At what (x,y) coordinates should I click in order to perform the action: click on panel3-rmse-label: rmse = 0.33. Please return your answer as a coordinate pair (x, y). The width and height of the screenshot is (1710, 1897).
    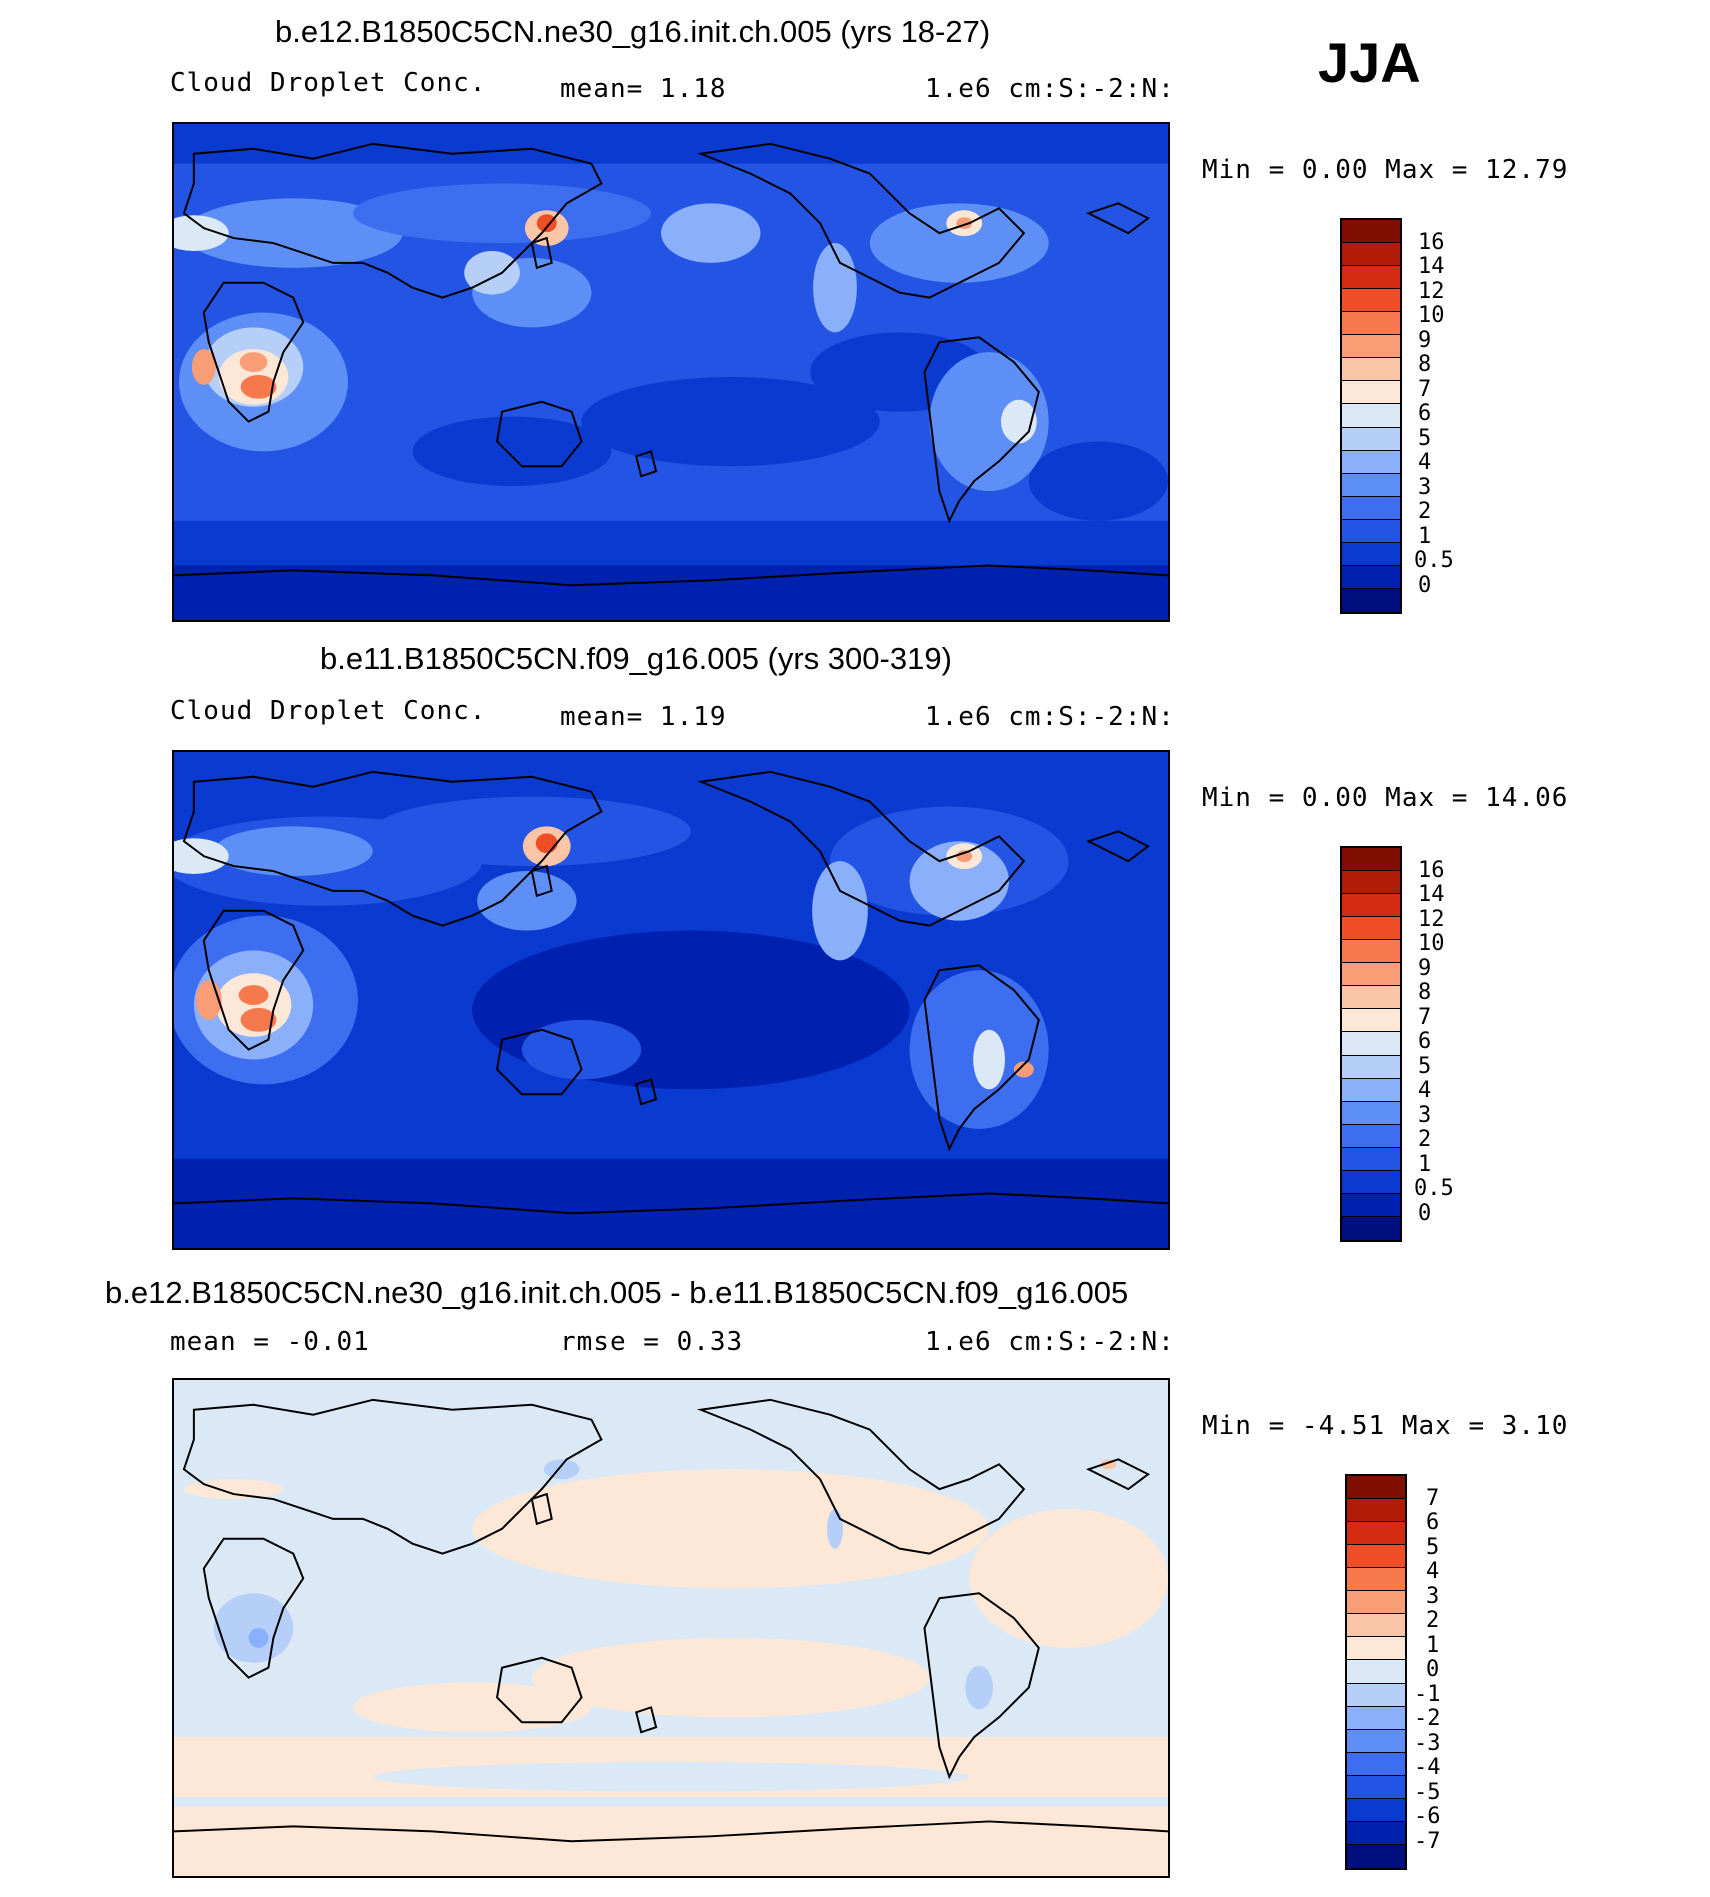
    Looking at the image, I should click on (652, 1342).